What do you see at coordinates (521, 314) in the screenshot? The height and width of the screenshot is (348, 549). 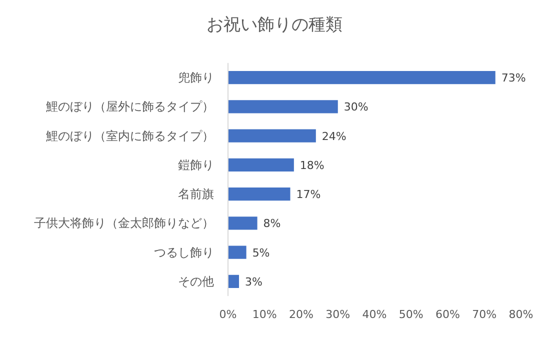 I see `x-tick-label: 80%` at bounding box center [521, 314].